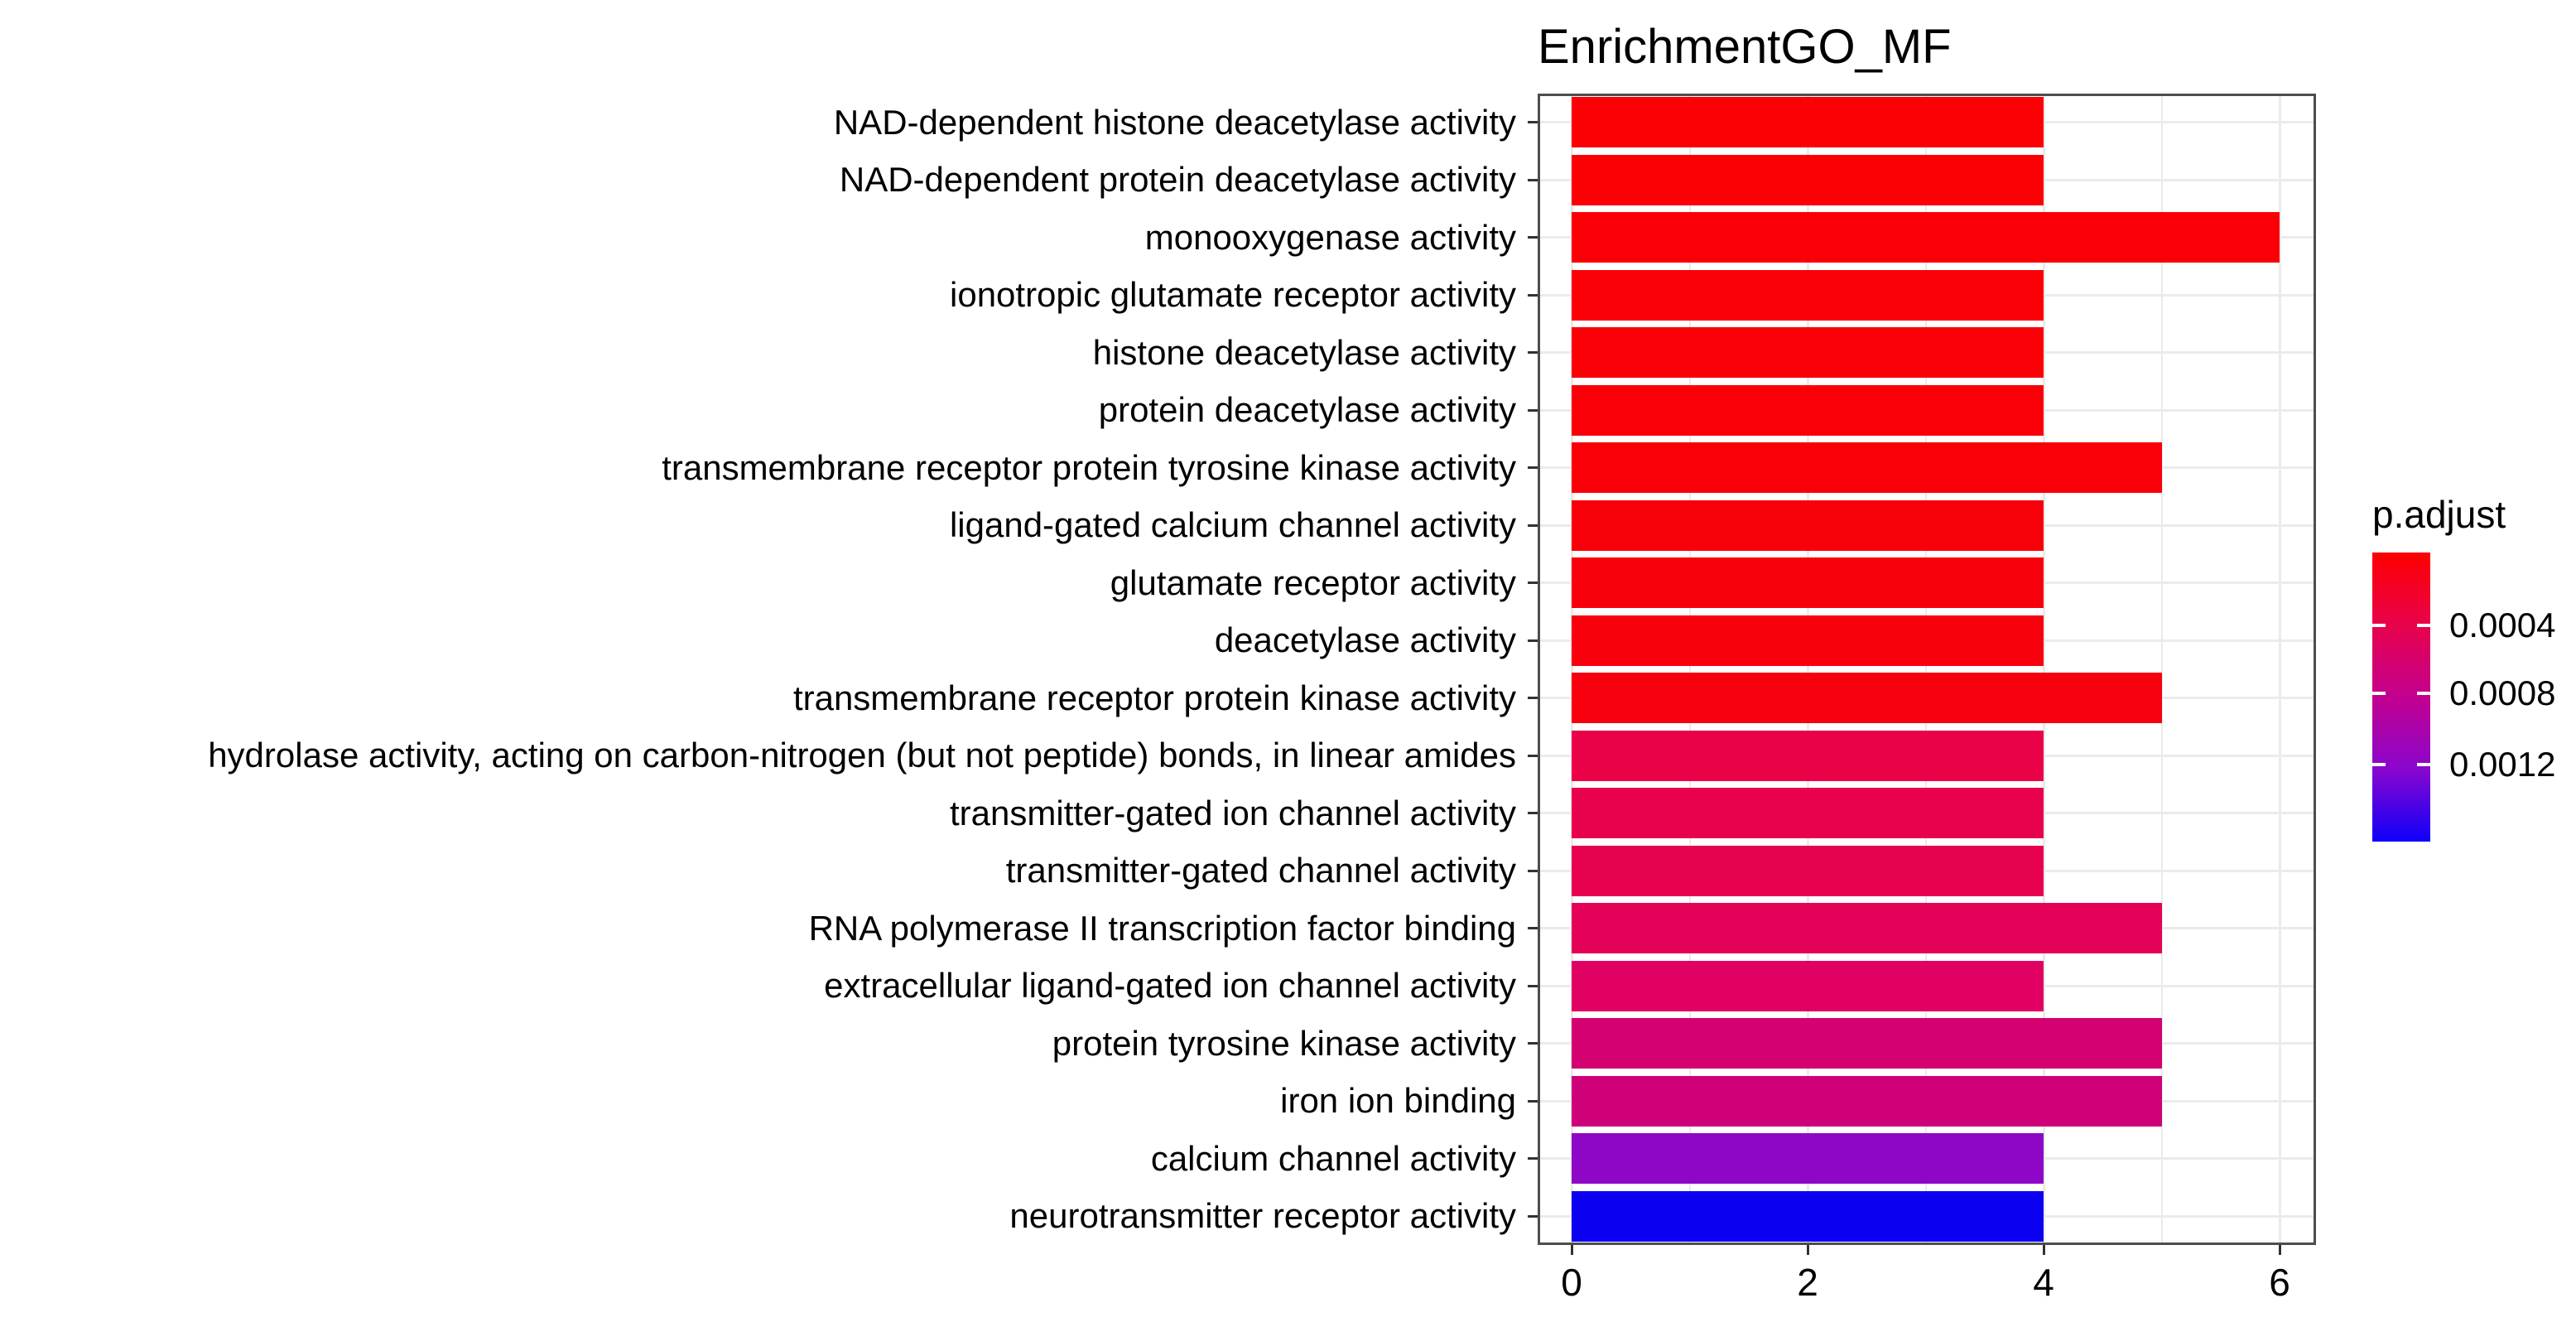  What do you see at coordinates (1330, 237) in the screenshot?
I see `y-axis-category-label: monooxygenase activity` at bounding box center [1330, 237].